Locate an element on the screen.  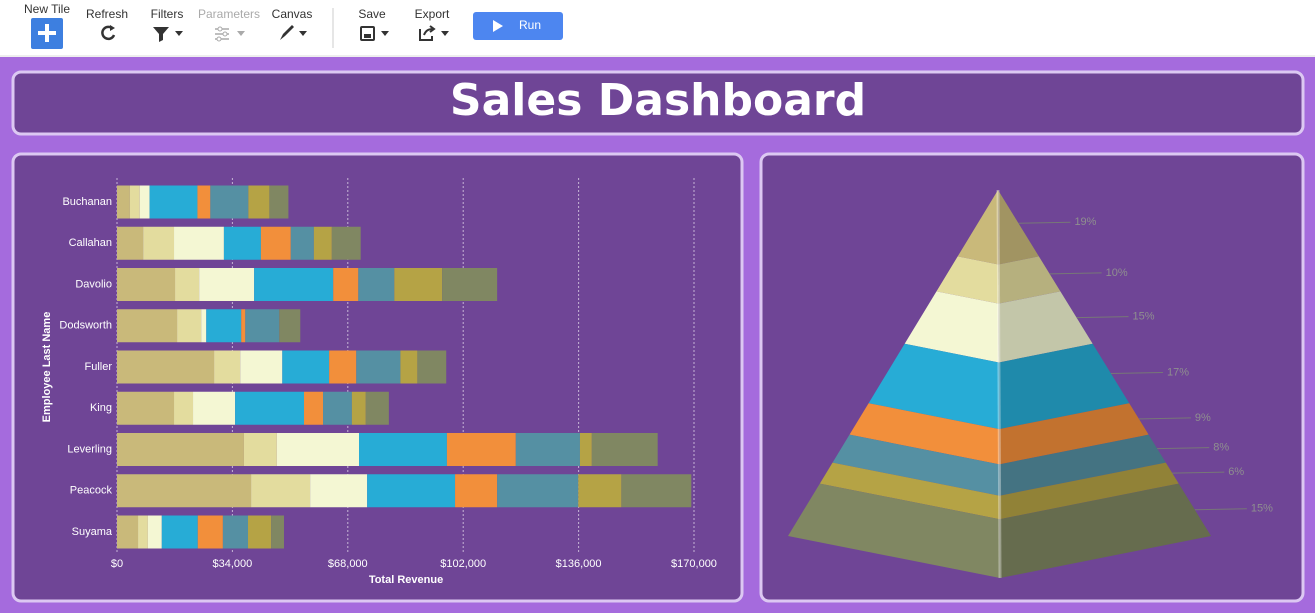
canvas-icon is located at coordinates (287, 32).